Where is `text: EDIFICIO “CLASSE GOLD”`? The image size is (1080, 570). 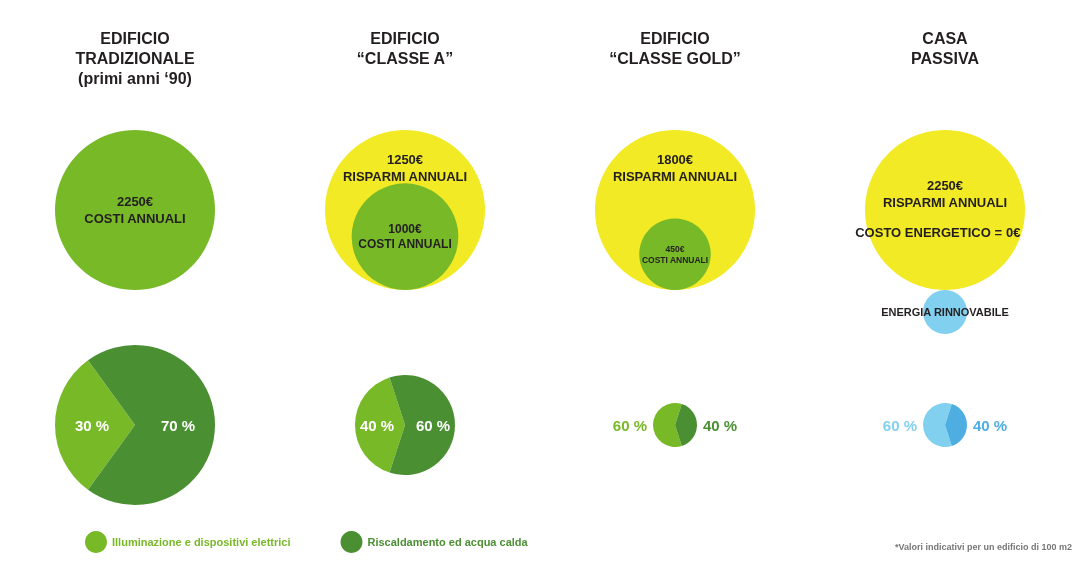 text: EDIFICIO “CLASSE GOLD” is located at coordinates (675, 48).